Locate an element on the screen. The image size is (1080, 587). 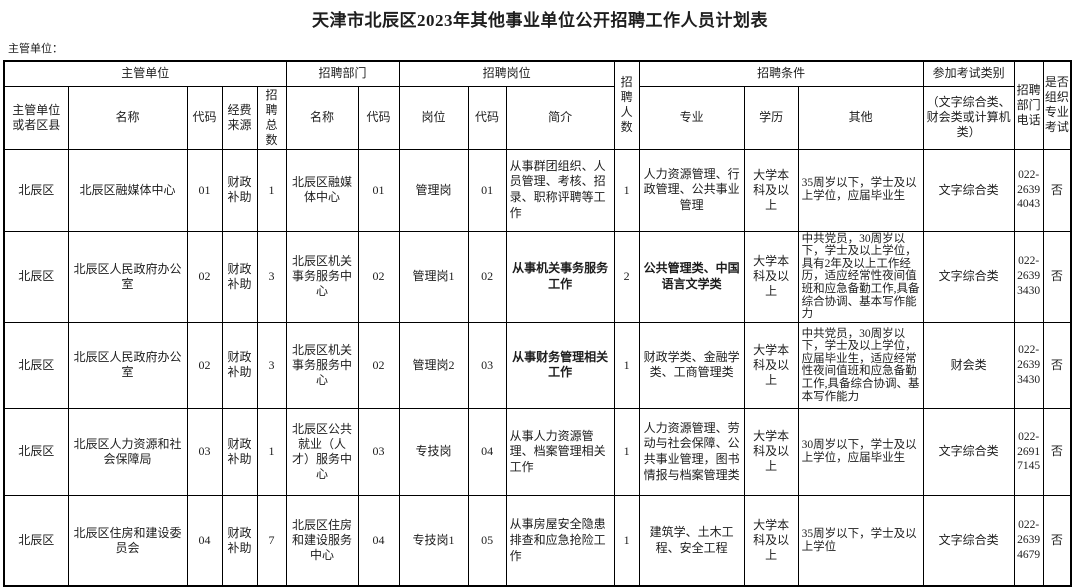
column-header-phone: 招聘部门电话 is located at coordinates (1028, 105).